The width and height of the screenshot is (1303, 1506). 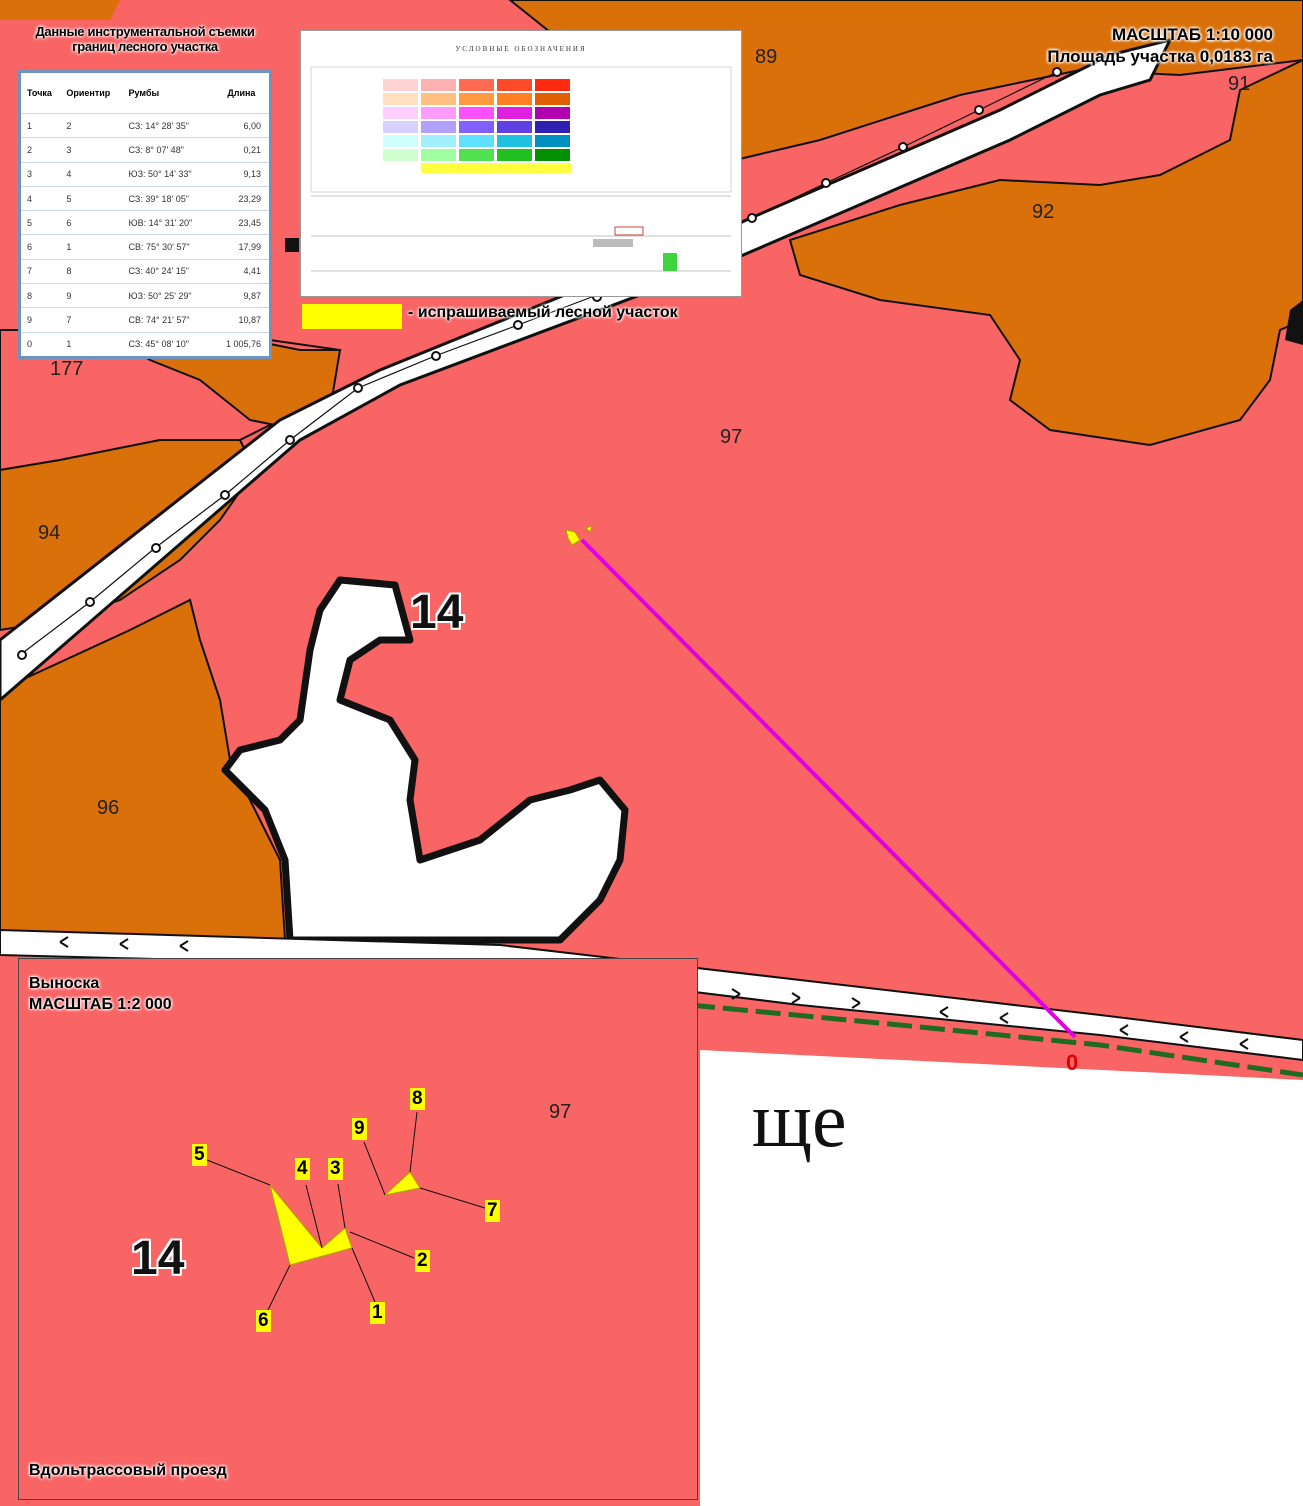 I want to click on cell-point: 4, so click(x=40, y=198).